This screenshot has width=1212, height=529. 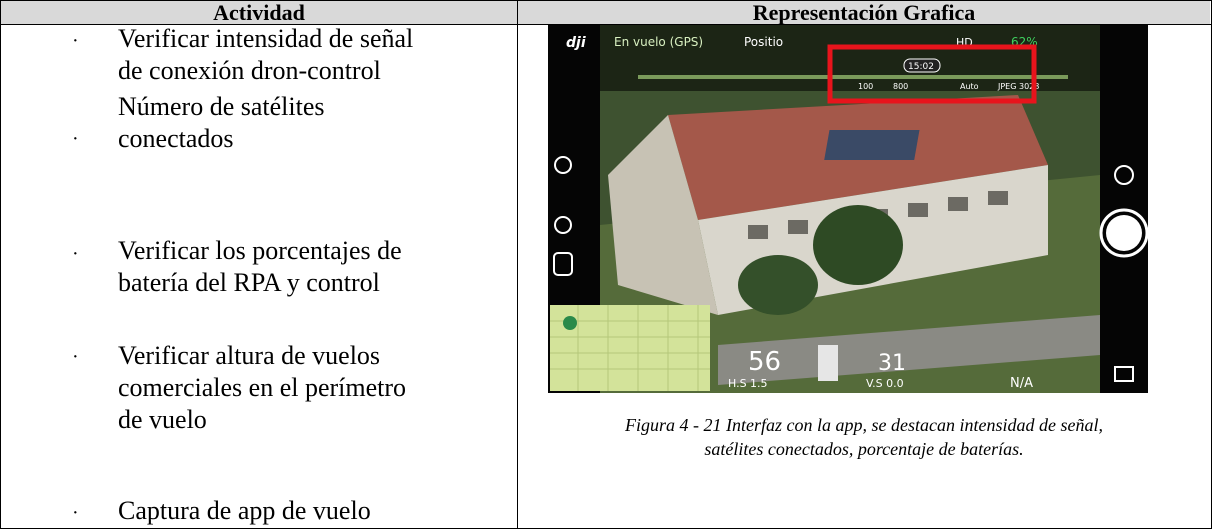 What do you see at coordinates (865, 86) in the screenshot?
I see `app-iso: 100` at bounding box center [865, 86].